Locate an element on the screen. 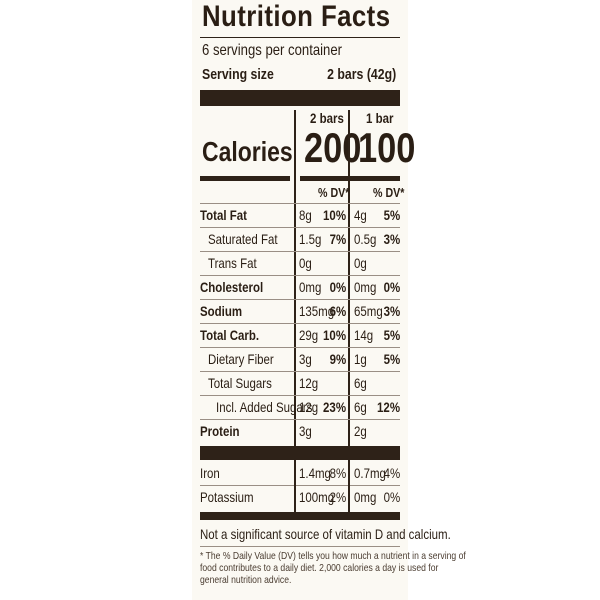  nutrient-name: Cholesterol is located at coordinates (232, 287).